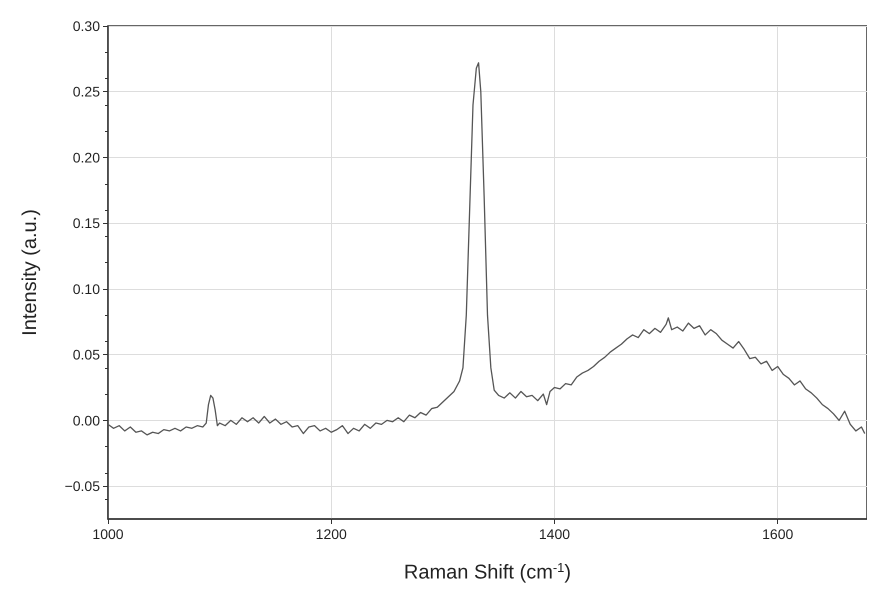  What do you see at coordinates (86, 92) in the screenshot?
I see `y-tick-label: 0.25` at bounding box center [86, 92].